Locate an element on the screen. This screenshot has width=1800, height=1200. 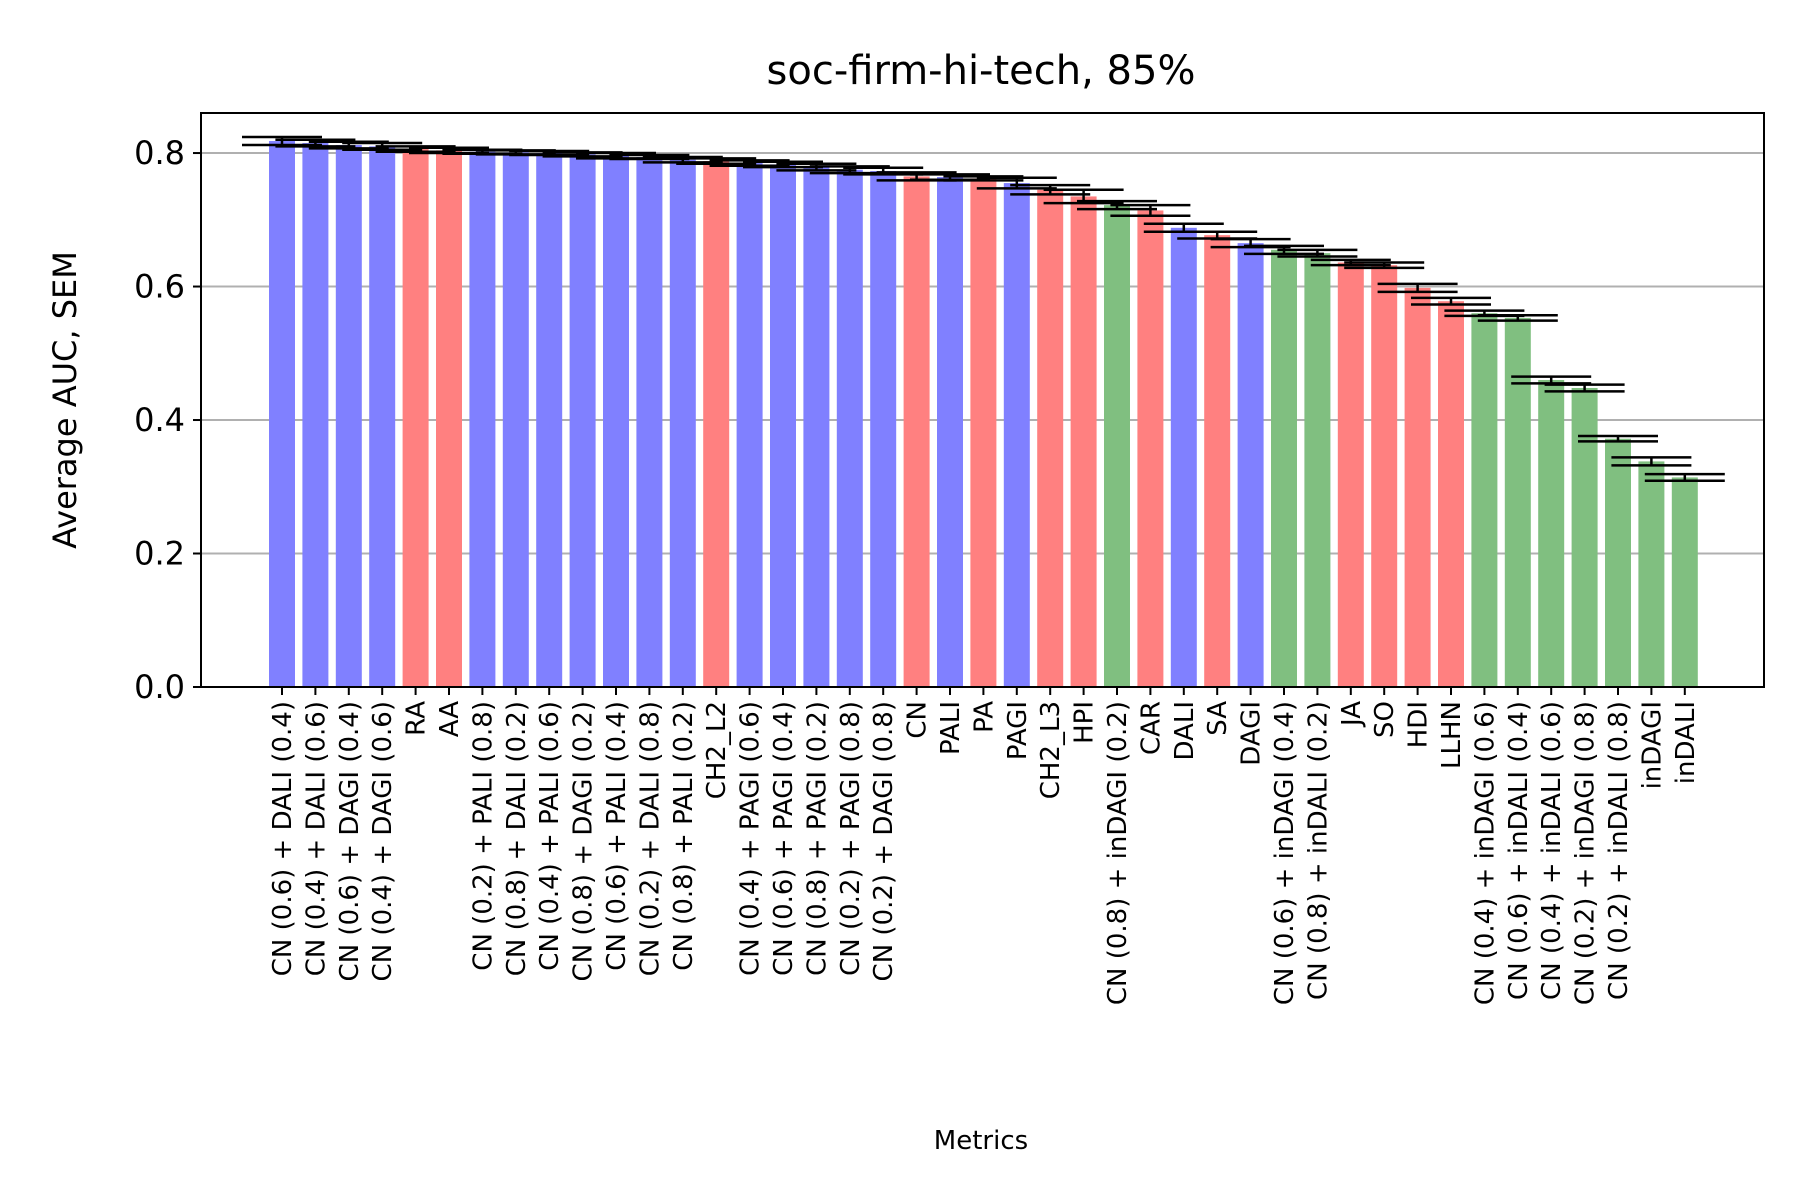
x-tick-label: CN (0.2) + DALI (0.8) is located at coordinates (650, 838).